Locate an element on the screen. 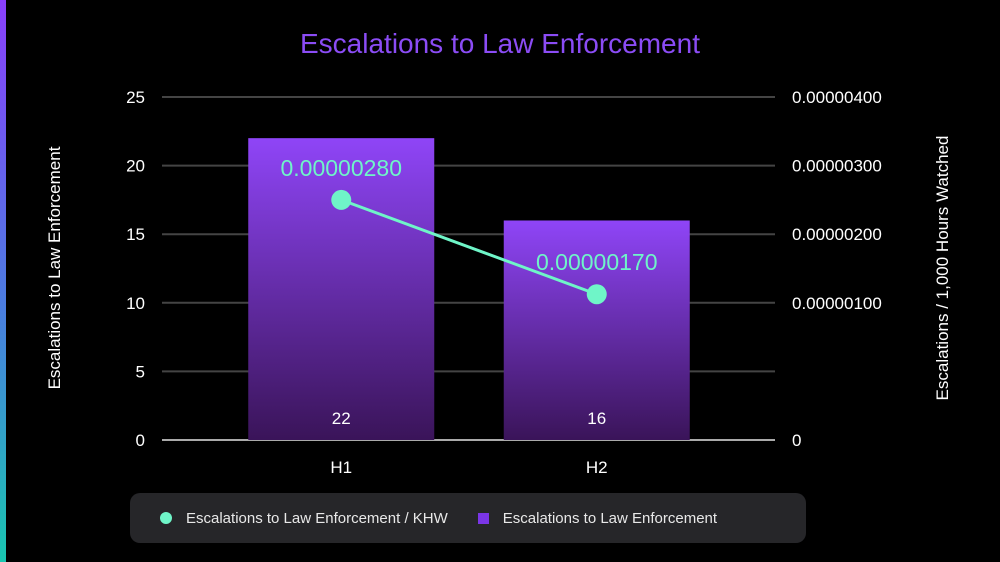 The image size is (1000, 562). y2-axis-label: Escalations / 1,000 Hours Watched is located at coordinates (942, 268).